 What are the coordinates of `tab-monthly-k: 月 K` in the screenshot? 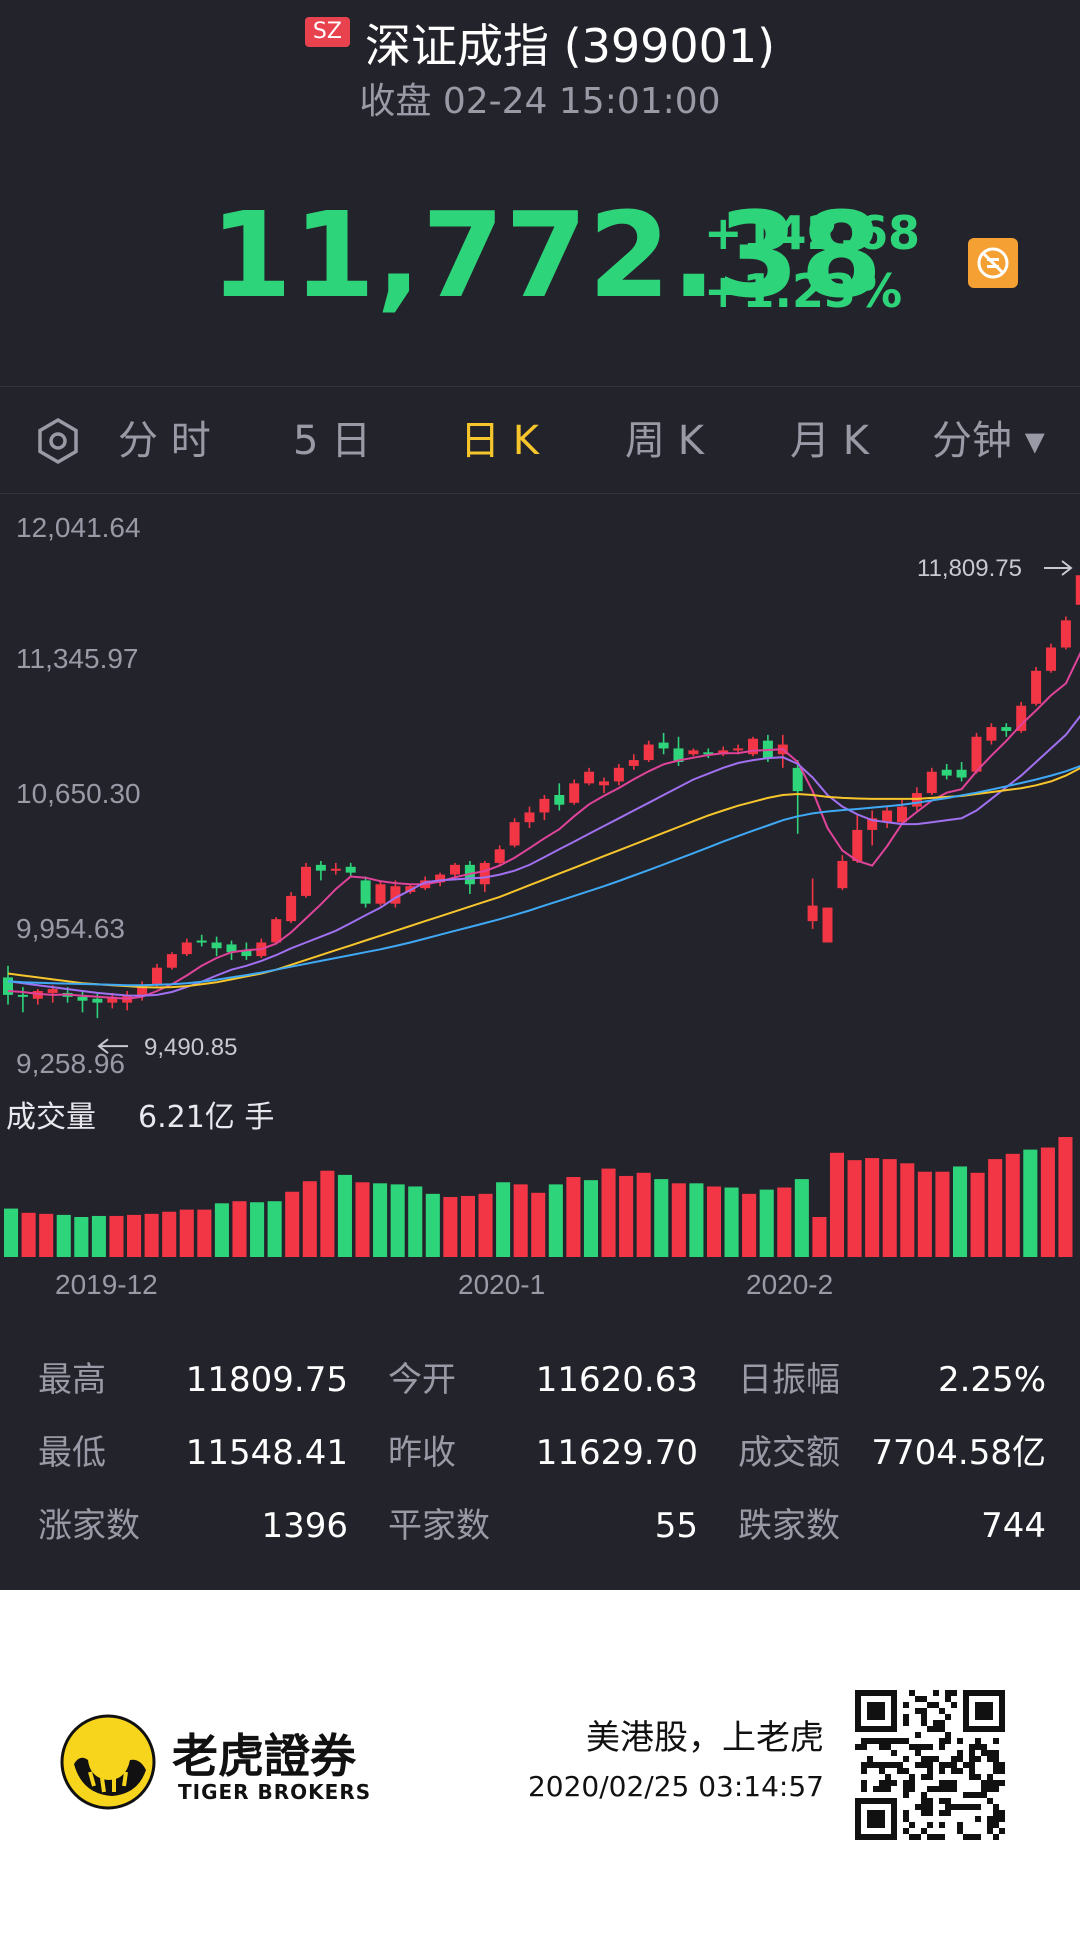 It's located at (829, 441).